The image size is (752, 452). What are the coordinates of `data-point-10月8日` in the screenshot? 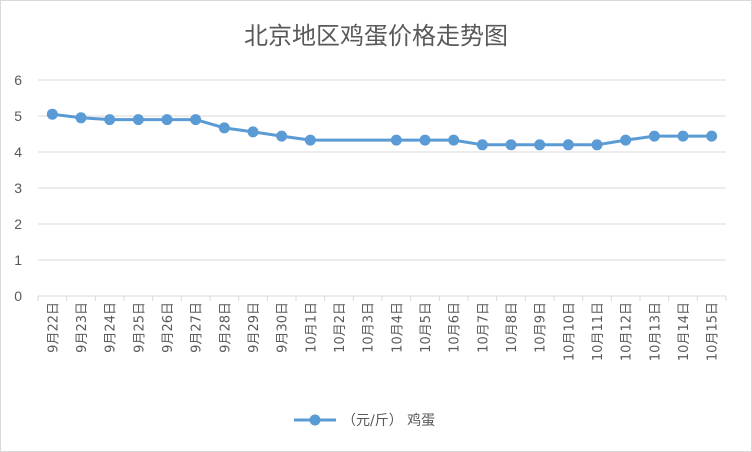 It's located at (511, 145).